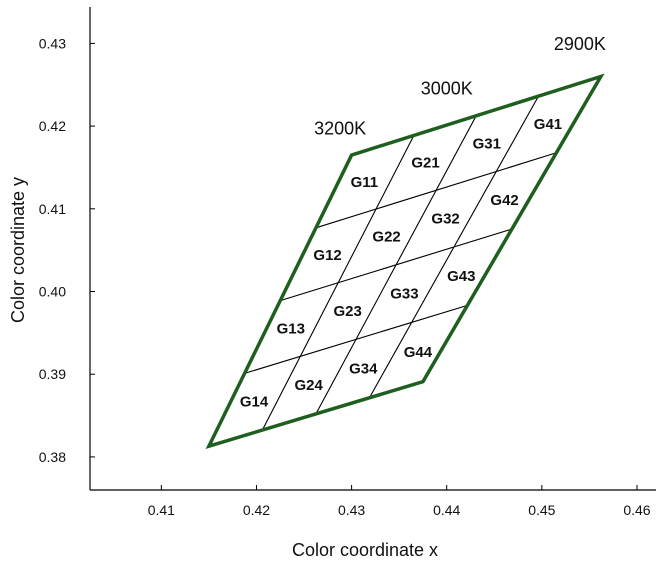  I want to click on bin-label: G42, so click(504, 200).